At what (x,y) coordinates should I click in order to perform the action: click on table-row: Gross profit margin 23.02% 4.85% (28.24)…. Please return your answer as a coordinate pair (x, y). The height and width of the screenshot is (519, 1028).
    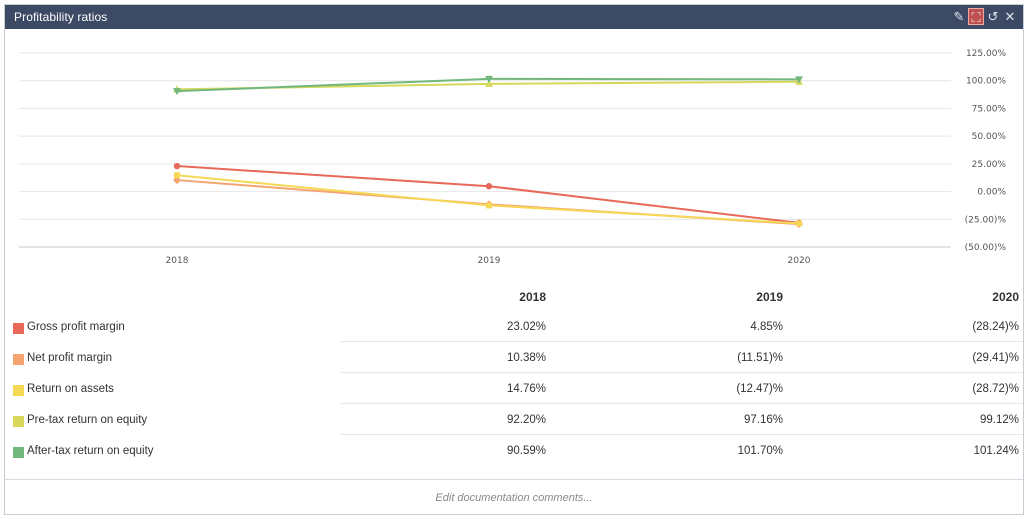
    Looking at the image, I should click on (514, 326).